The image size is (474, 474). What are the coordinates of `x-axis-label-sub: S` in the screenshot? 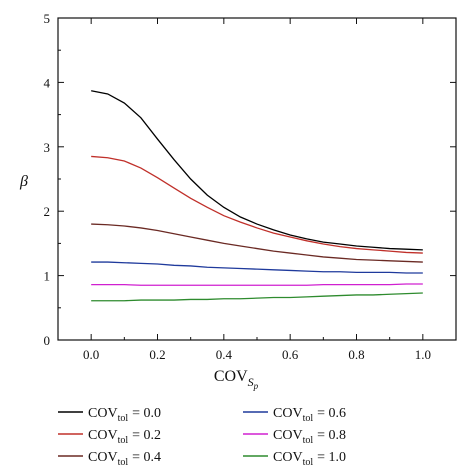 It's located at (251, 382).